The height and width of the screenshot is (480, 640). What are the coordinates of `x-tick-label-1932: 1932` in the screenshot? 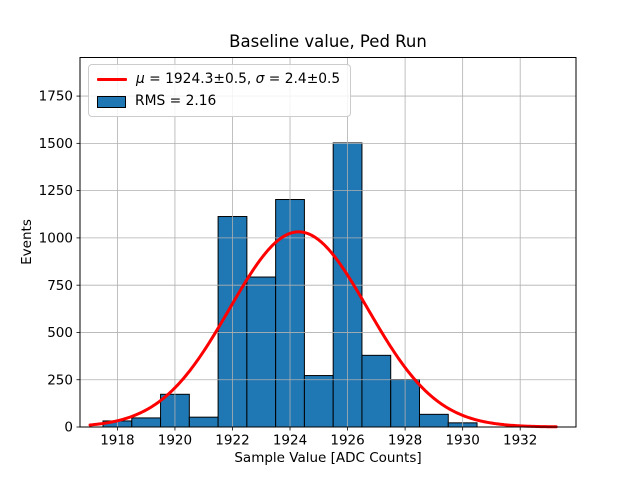 It's located at (520, 441).